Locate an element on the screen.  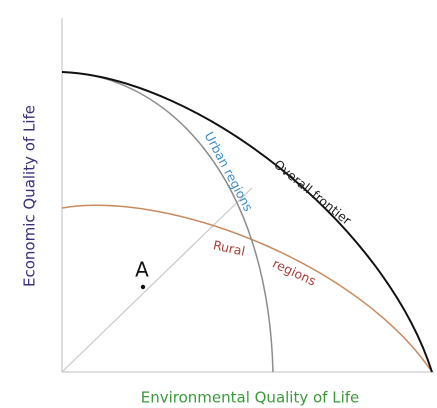
rural-label: regions is located at coordinates (294, 272).